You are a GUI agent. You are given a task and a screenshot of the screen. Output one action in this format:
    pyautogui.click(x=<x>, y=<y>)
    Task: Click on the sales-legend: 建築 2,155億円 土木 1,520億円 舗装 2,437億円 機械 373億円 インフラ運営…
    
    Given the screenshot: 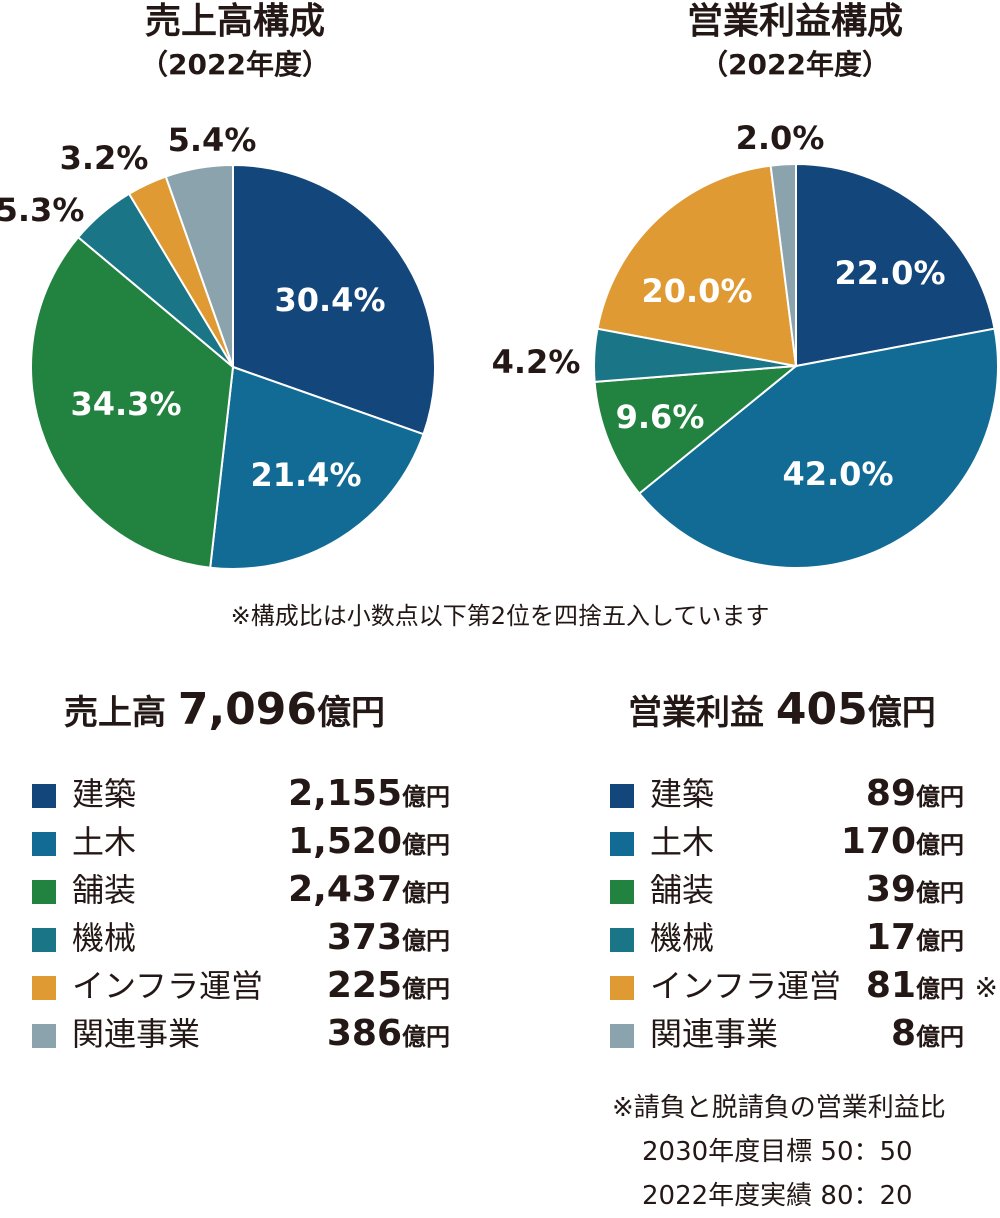 What is the action you would take?
    pyautogui.click(x=250, y=914)
    